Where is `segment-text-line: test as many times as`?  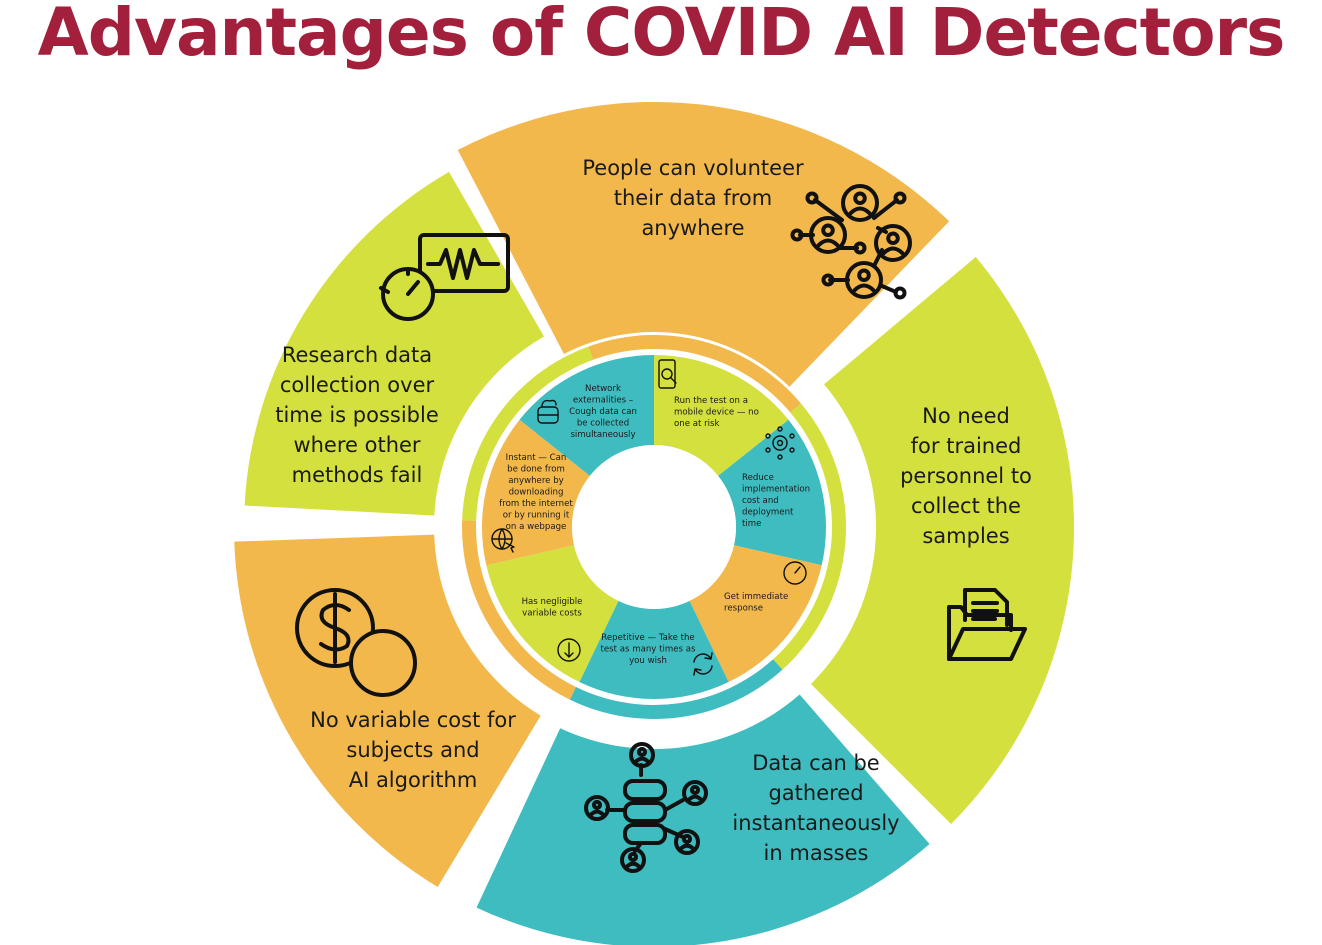
segment-text-line: test as many times as is located at coordinates (649, 650).